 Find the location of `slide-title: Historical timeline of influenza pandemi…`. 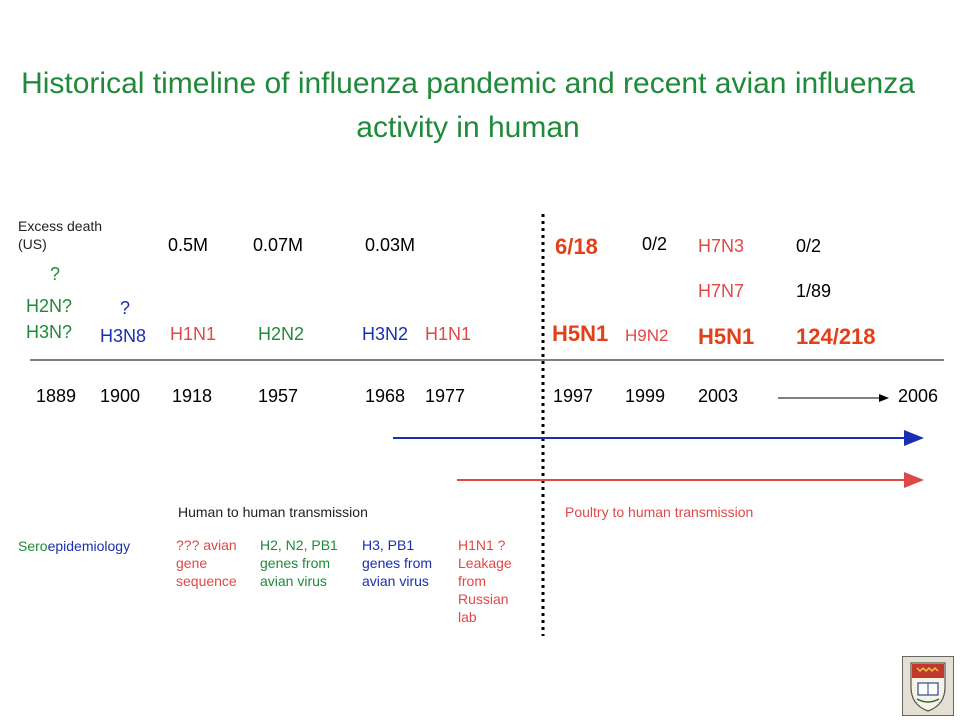

slide-title: Historical timeline of influenza pandemi… is located at coordinates (468, 105).